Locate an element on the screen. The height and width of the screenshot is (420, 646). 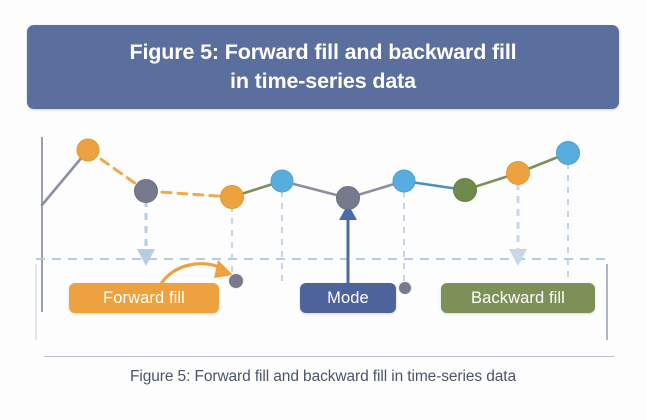
backward-fill-arrow-down is located at coordinates (518, 224).